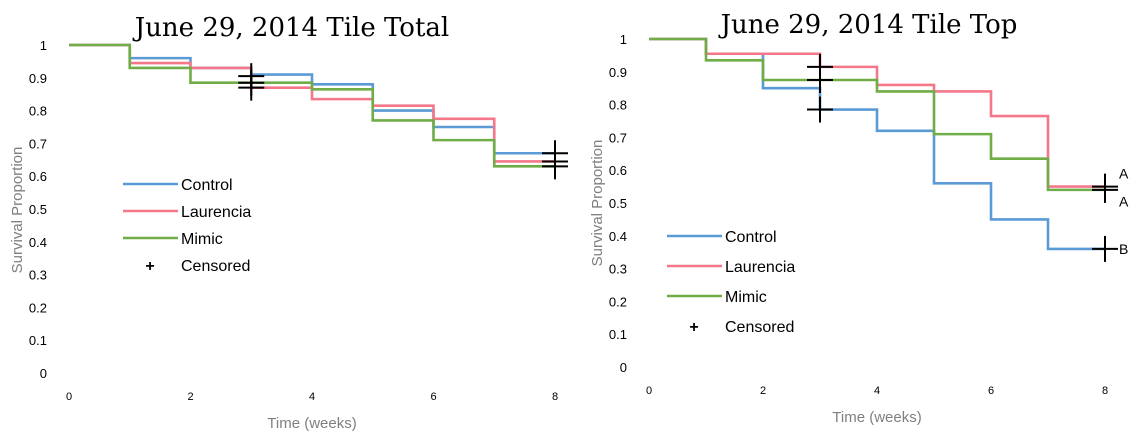 Image resolution: width=1141 pixels, height=435 pixels. I want to click on group-labels: AA B, so click(1124, 210).